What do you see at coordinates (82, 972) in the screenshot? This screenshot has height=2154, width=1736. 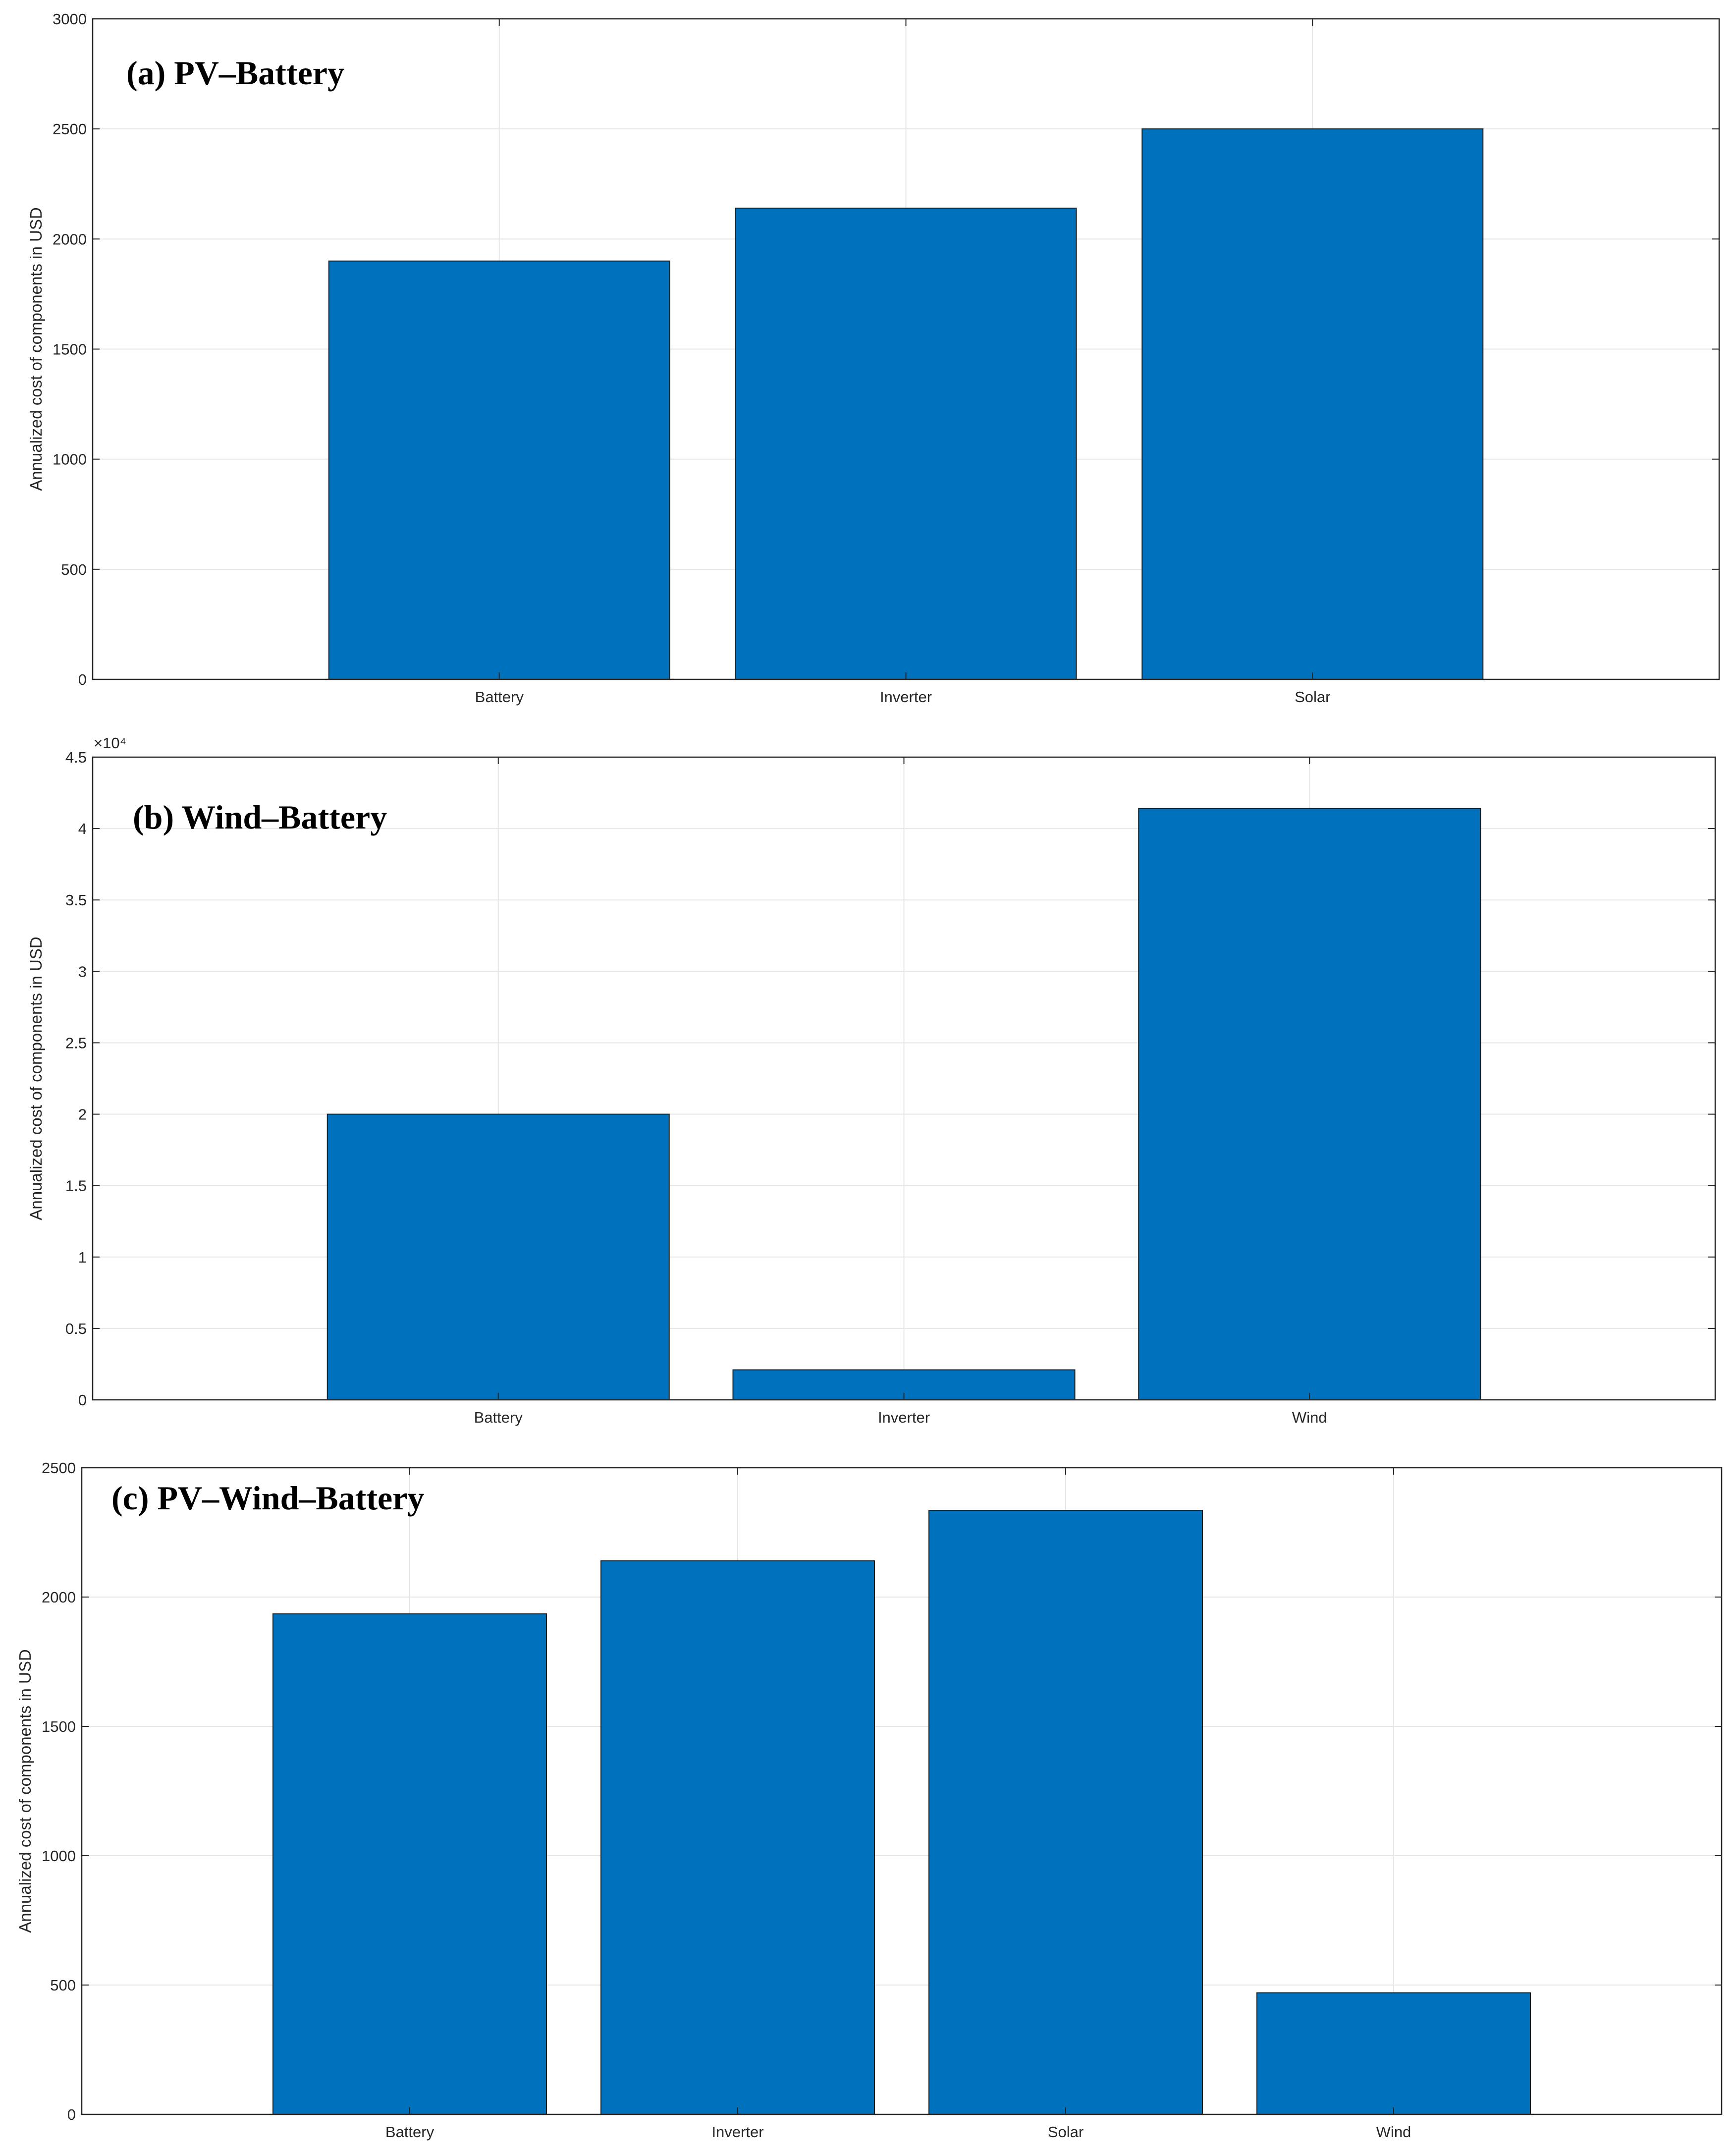 I see `y-tick-label: 3` at bounding box center [82, 972].